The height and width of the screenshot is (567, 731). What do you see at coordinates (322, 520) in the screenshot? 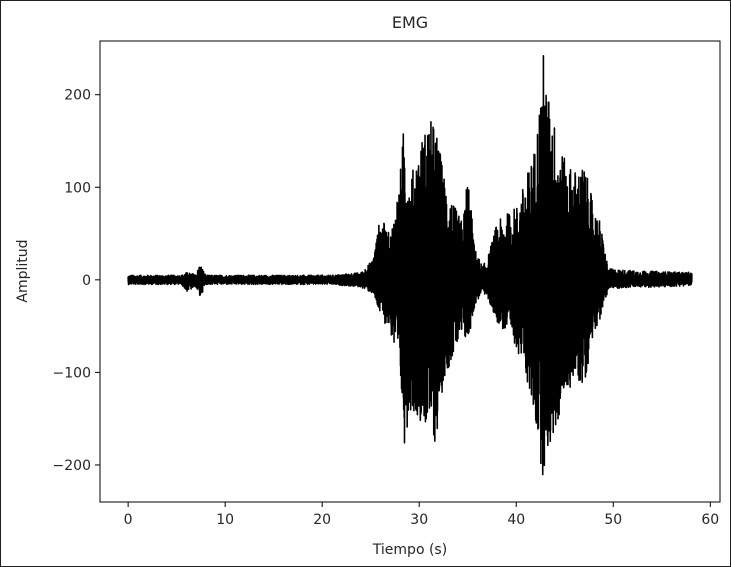
I see `x-tick-label: 20` at bounding box center [322, 520].